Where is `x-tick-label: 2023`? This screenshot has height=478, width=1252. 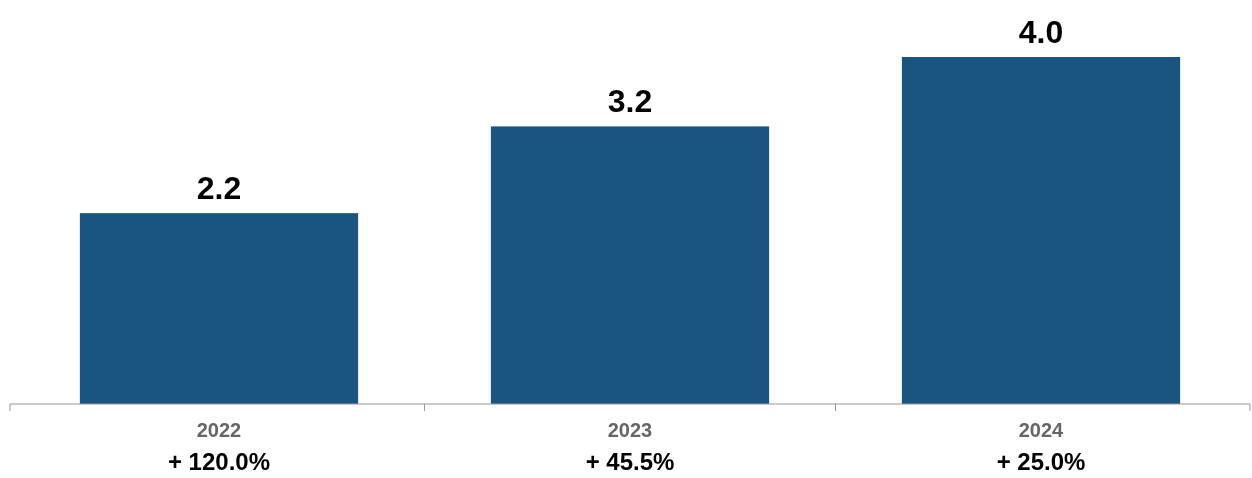 x-tick-label: 2023 is located at coordinates (630, 430).